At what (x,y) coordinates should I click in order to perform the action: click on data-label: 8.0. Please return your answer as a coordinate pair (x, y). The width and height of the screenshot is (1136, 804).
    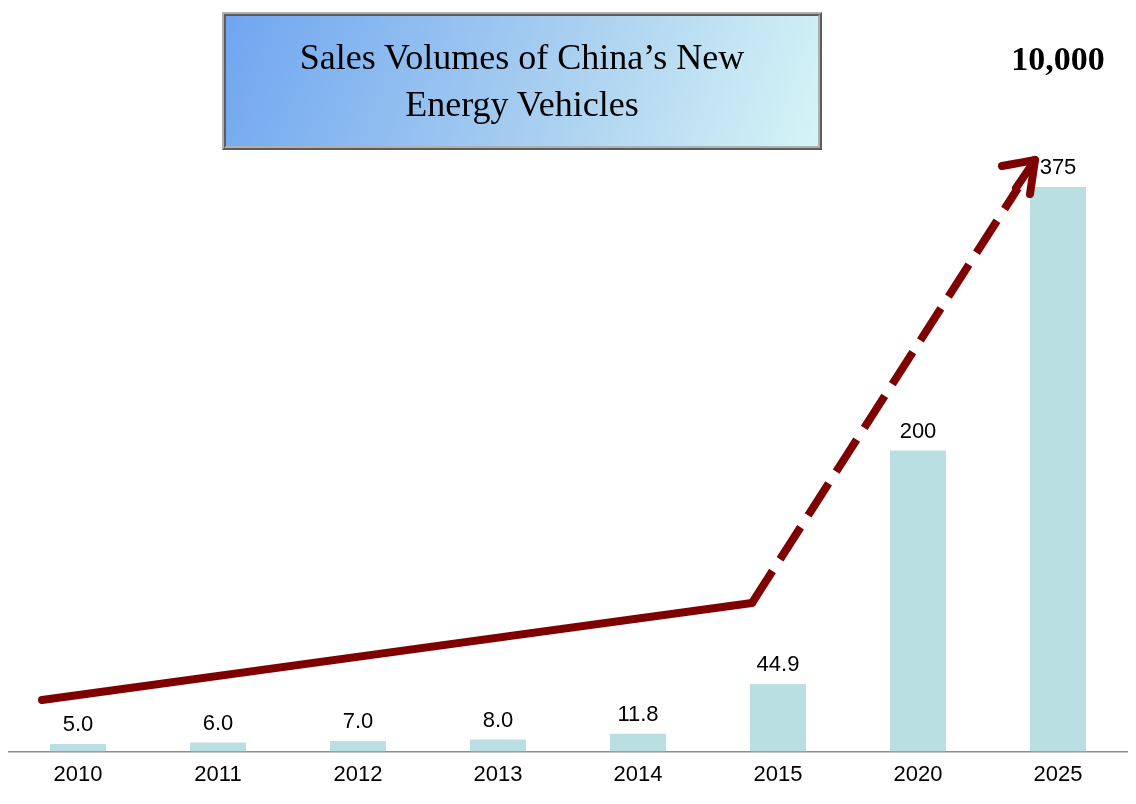
    Looking at the image, I should click on (498, 719).